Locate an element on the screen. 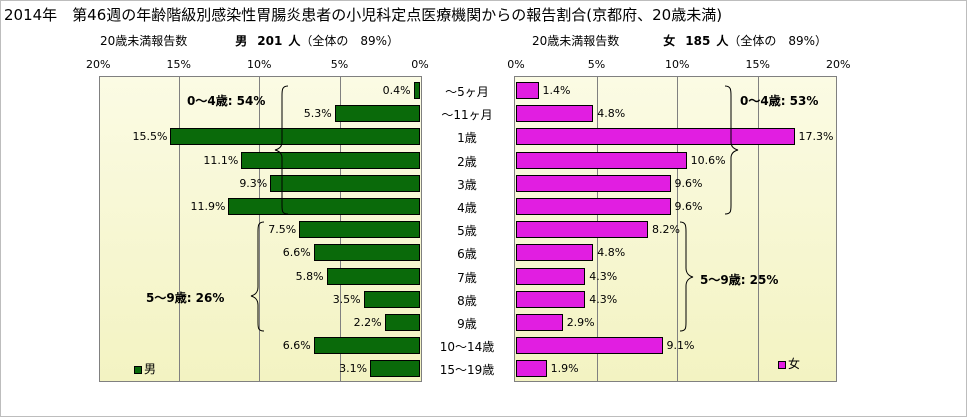 This screenshot has width=967, height=417. category-label: ～5ヶ月 is located at coordinates (467, 92).